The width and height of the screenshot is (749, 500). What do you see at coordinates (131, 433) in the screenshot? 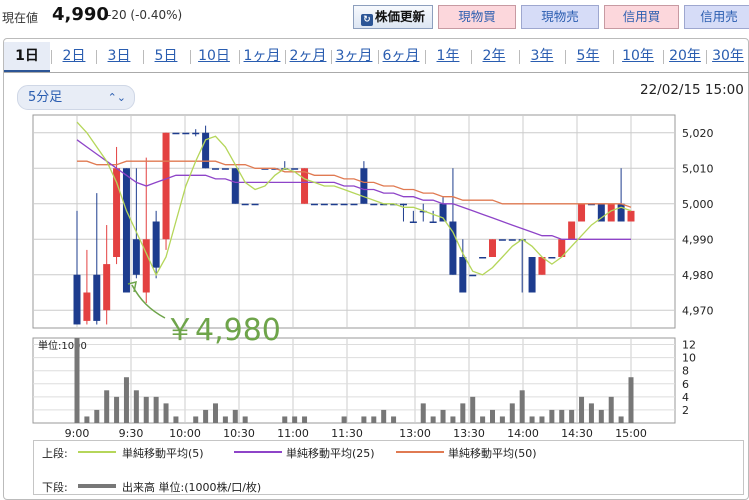
I see `x-tick-label: 9:30` at bounding box center [131, 433].